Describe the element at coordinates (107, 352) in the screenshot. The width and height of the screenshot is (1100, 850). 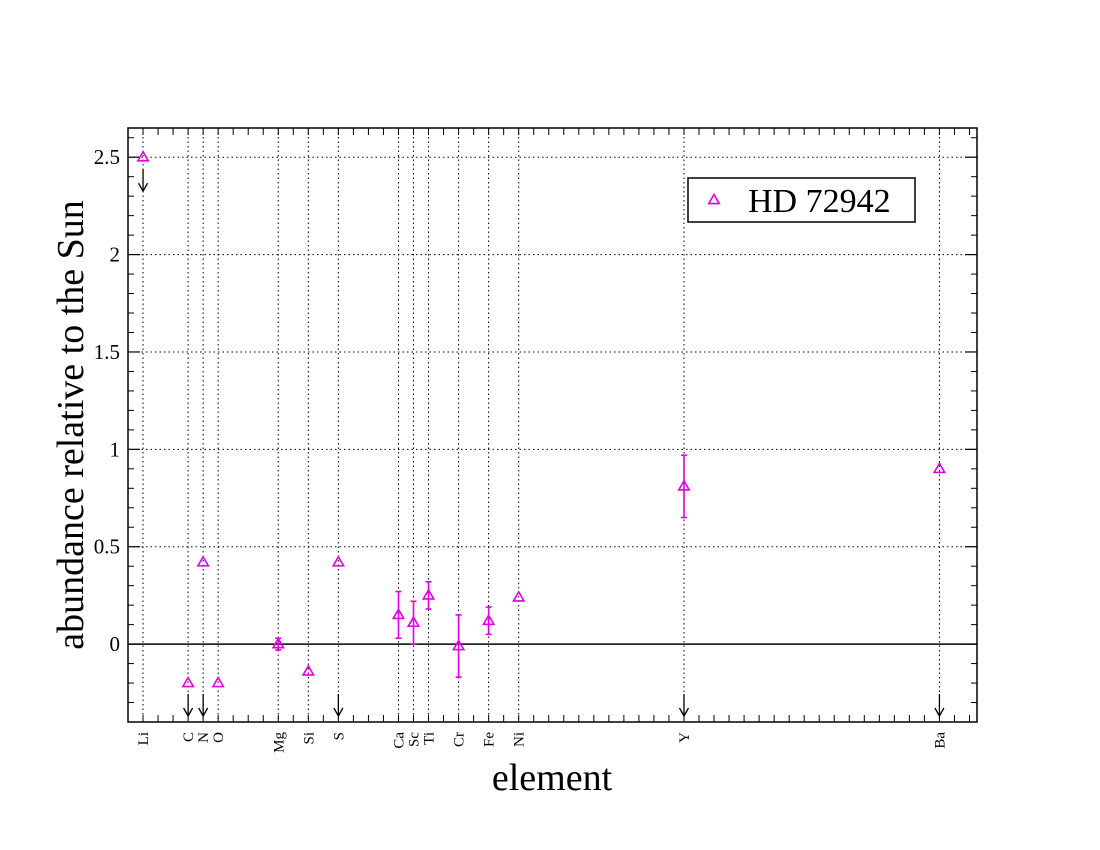
I see `y-tick-label: 1.5` at that location.